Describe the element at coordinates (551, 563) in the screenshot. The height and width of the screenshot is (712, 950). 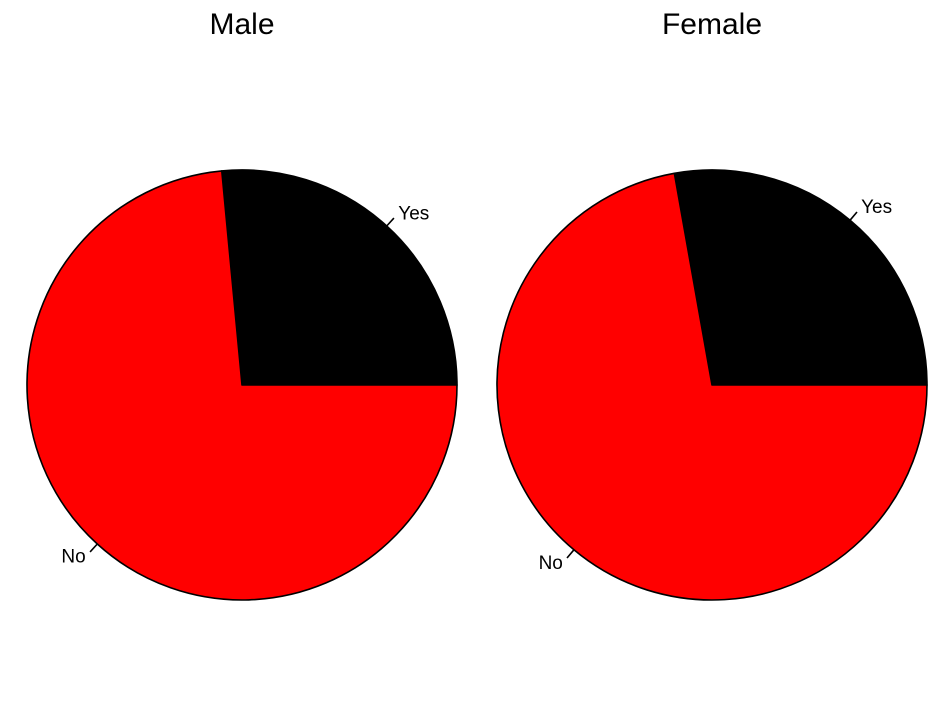
I see `female-label-no: No` at that location.